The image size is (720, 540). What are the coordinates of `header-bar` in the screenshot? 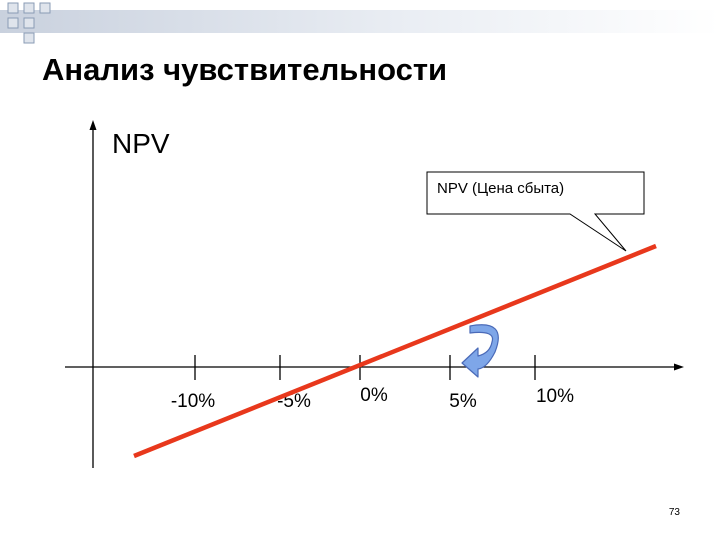 It's located at (360, 21).